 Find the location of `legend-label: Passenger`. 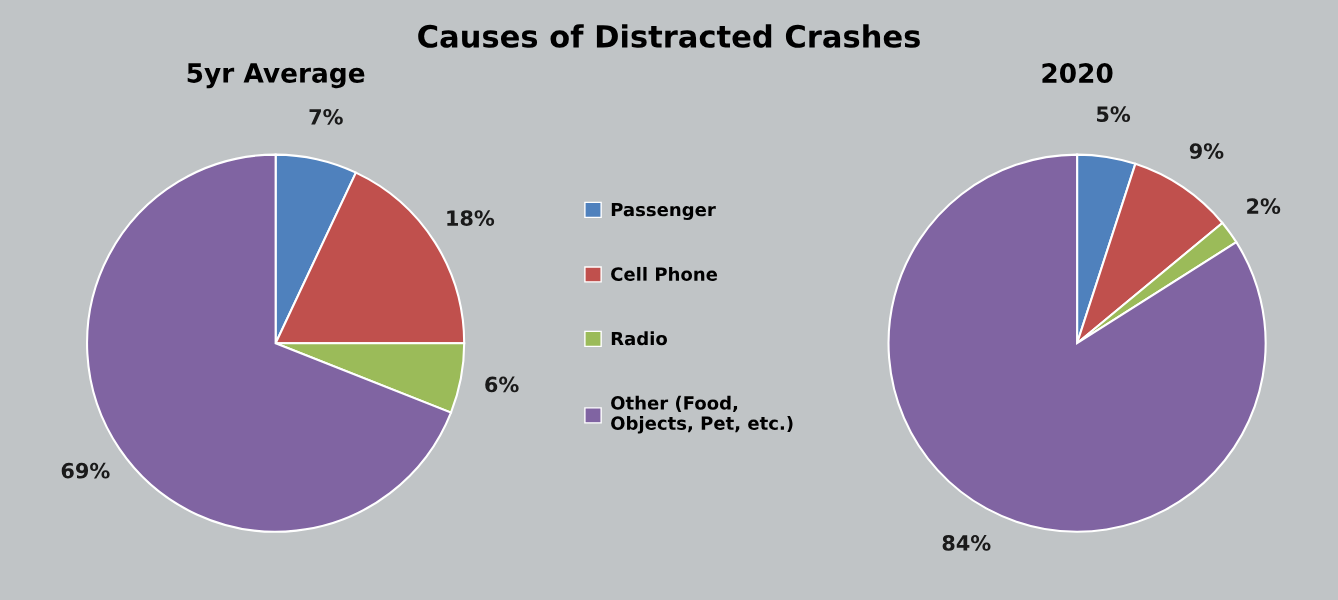

legend-label: Passenger is located at coordinates (663, 211).